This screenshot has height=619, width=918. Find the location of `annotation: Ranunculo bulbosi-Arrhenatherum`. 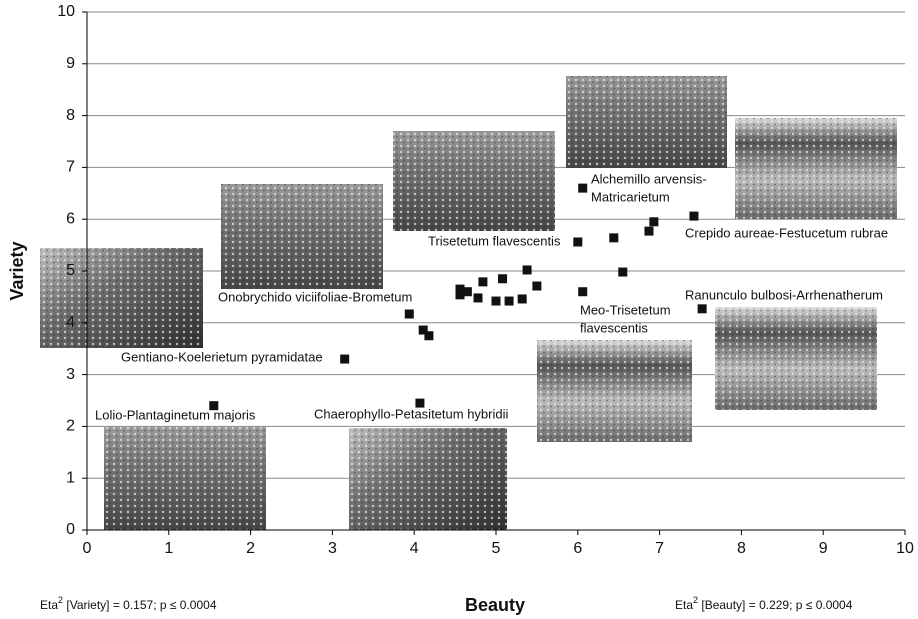

annotation: Ranunculo bulbosi-Arrhenatherum is located at coordinates (784, 294).